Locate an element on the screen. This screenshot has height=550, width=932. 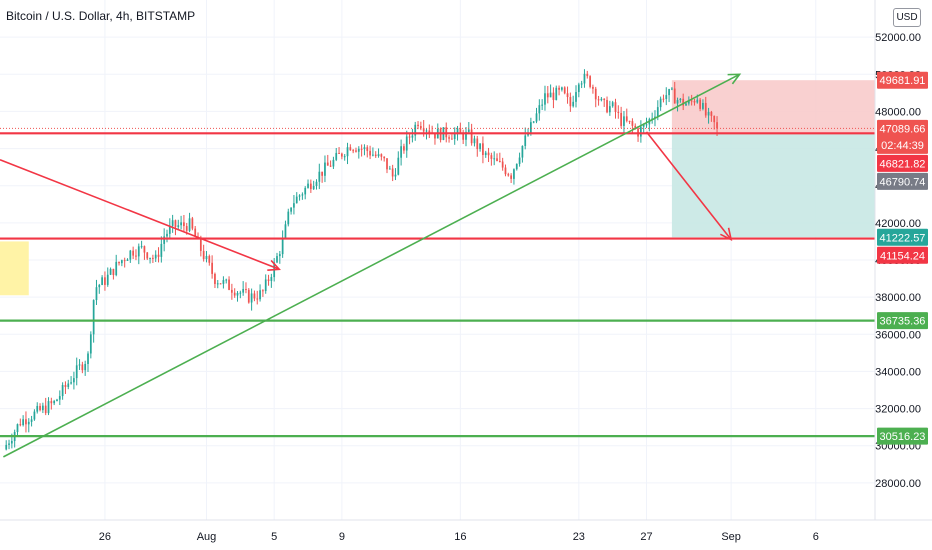
trendline is located at coordinates (688, 186).